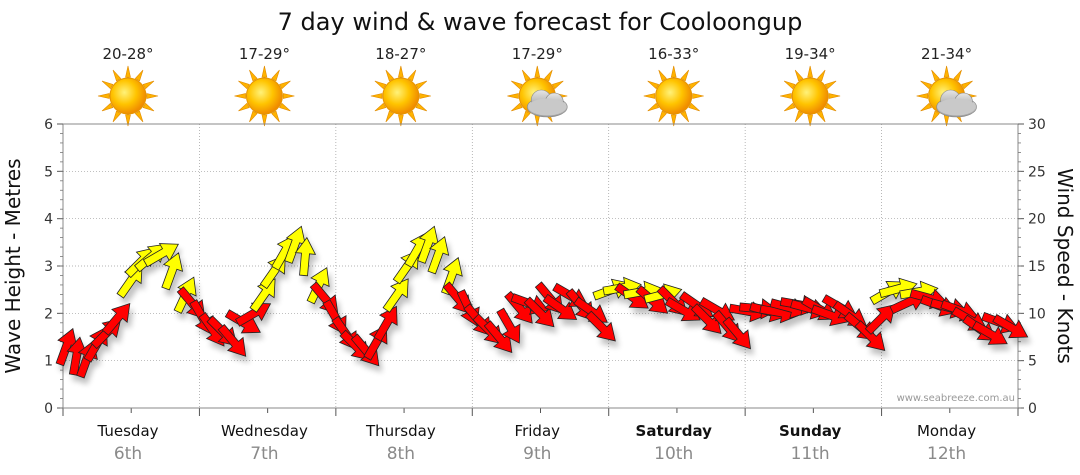 The height and width of the screenshot is (475, 1080). What do you see at coordinates (1032, 362) in the screenshot?
I see `right-tick-label: 5` at bounding box center [1032, 362].